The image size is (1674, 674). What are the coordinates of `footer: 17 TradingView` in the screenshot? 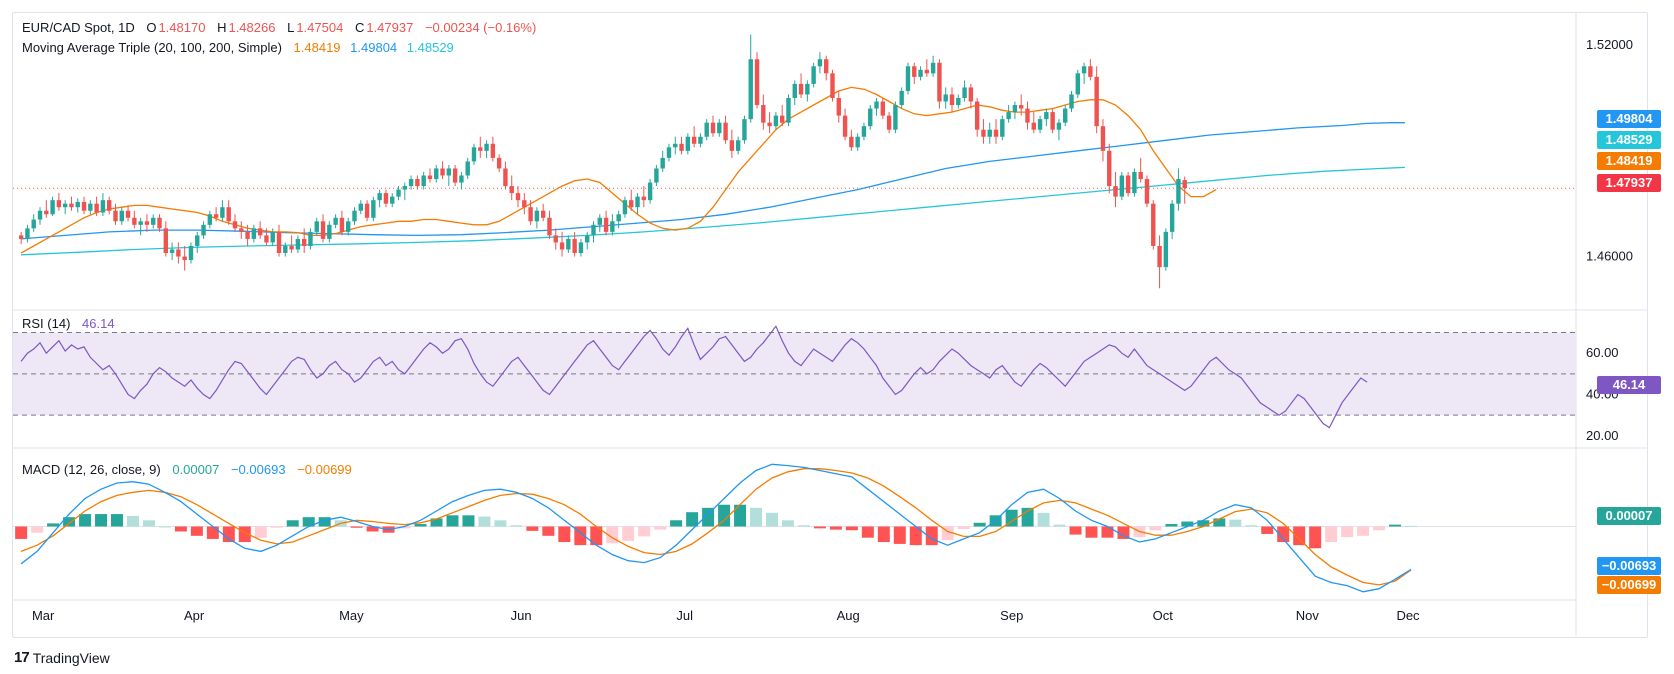 It's located at (62, 657).